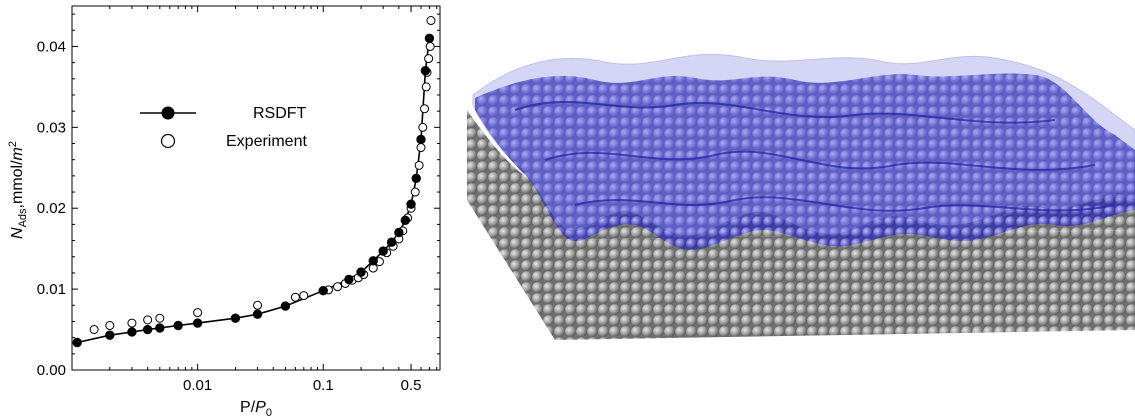 The width and height of the screenshot is (1135, 417). What do you see at coordinates (280, 113) in the screenshot?
I see `legend-rsdft-label: RSDFT` at bounding box center [280, 113].